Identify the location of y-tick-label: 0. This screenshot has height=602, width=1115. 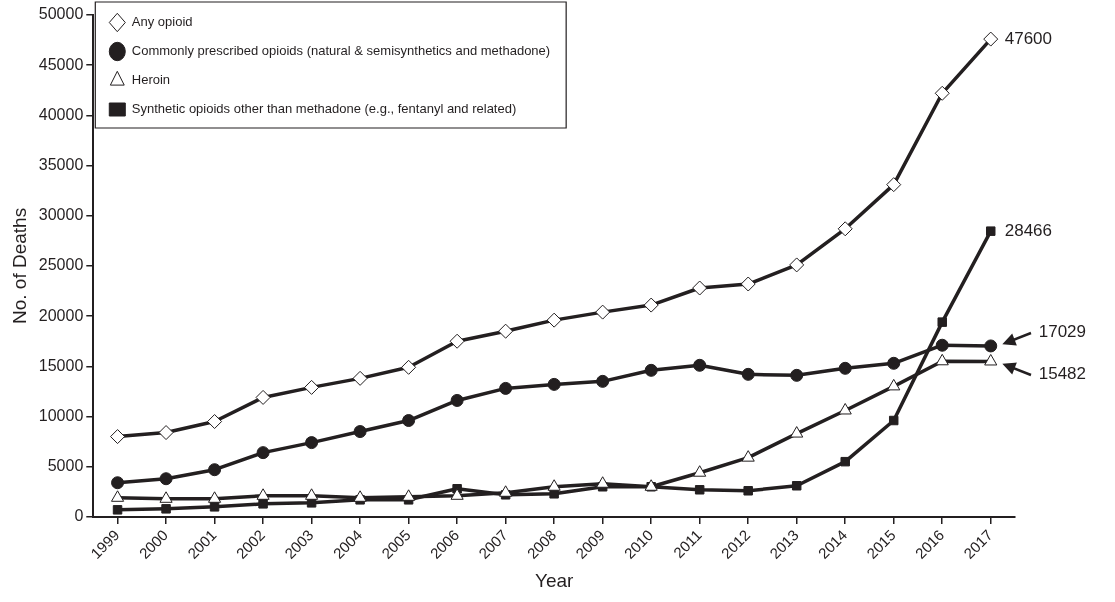
(79, 516).